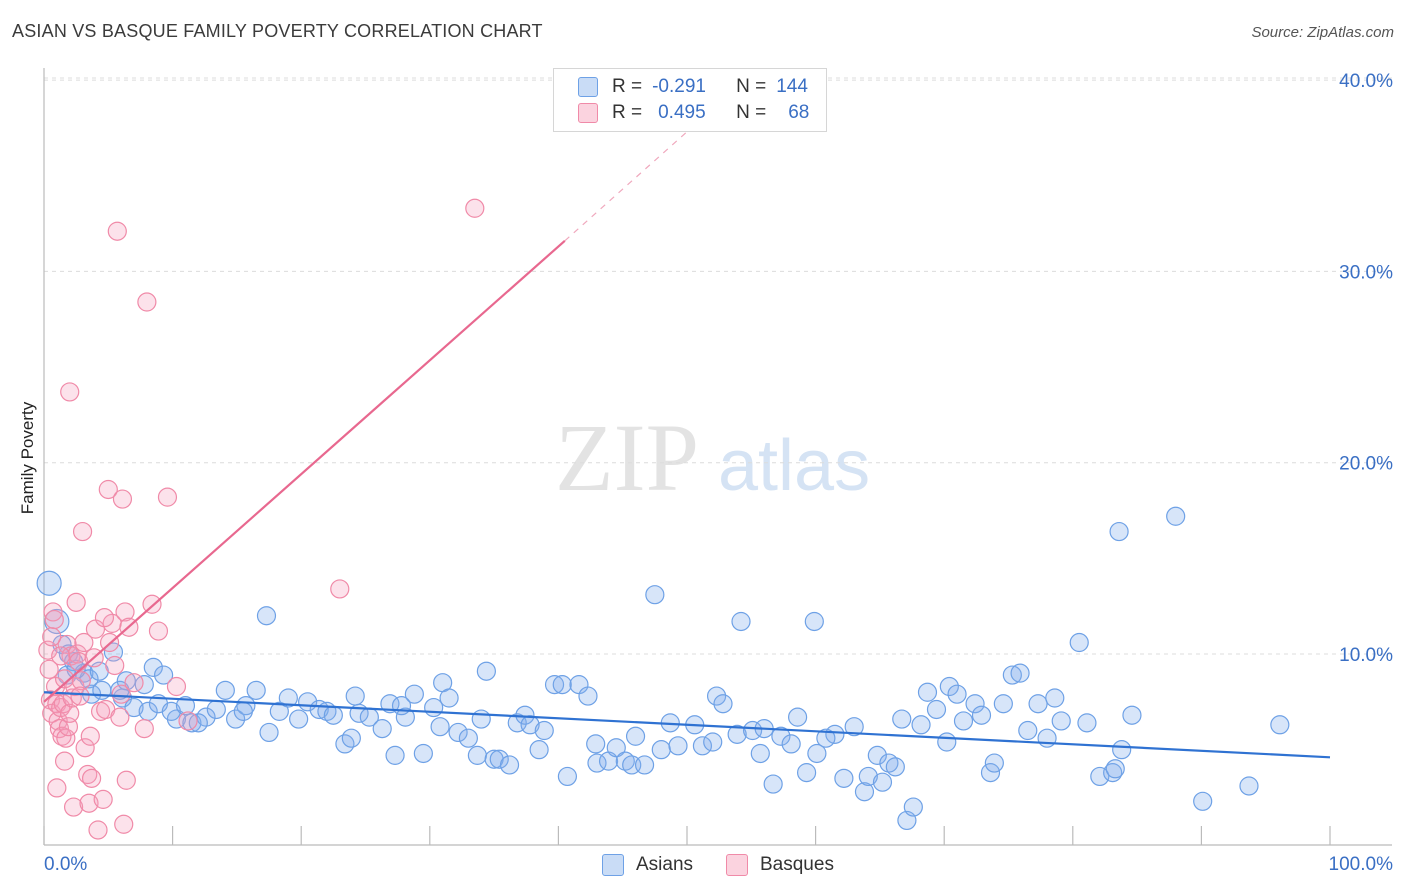 The height and width of the screenshot is (892, 1406). Describe the element at coordinates (27, 458) in the screenshot. I see `y-axis-title: Family Poverty` at that location.